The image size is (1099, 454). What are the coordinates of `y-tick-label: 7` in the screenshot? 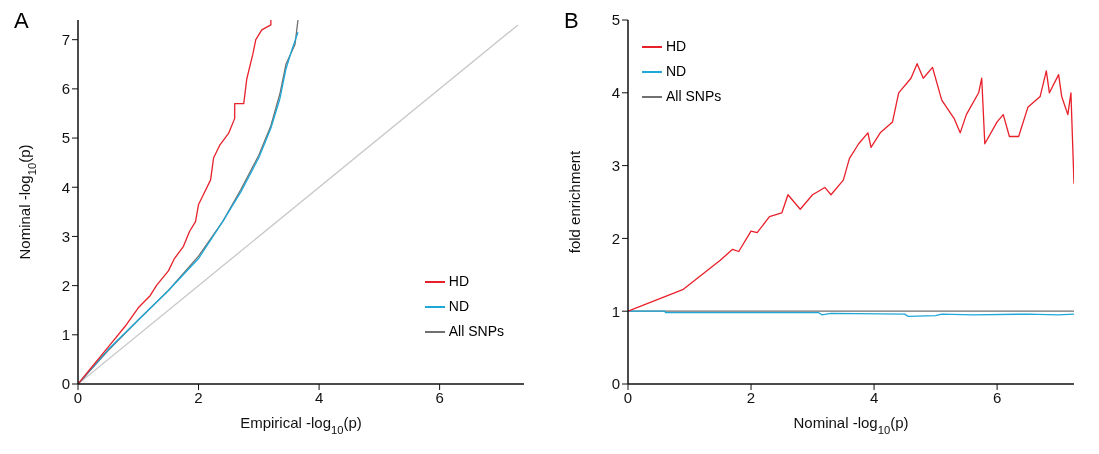 It's located at (65, 39).